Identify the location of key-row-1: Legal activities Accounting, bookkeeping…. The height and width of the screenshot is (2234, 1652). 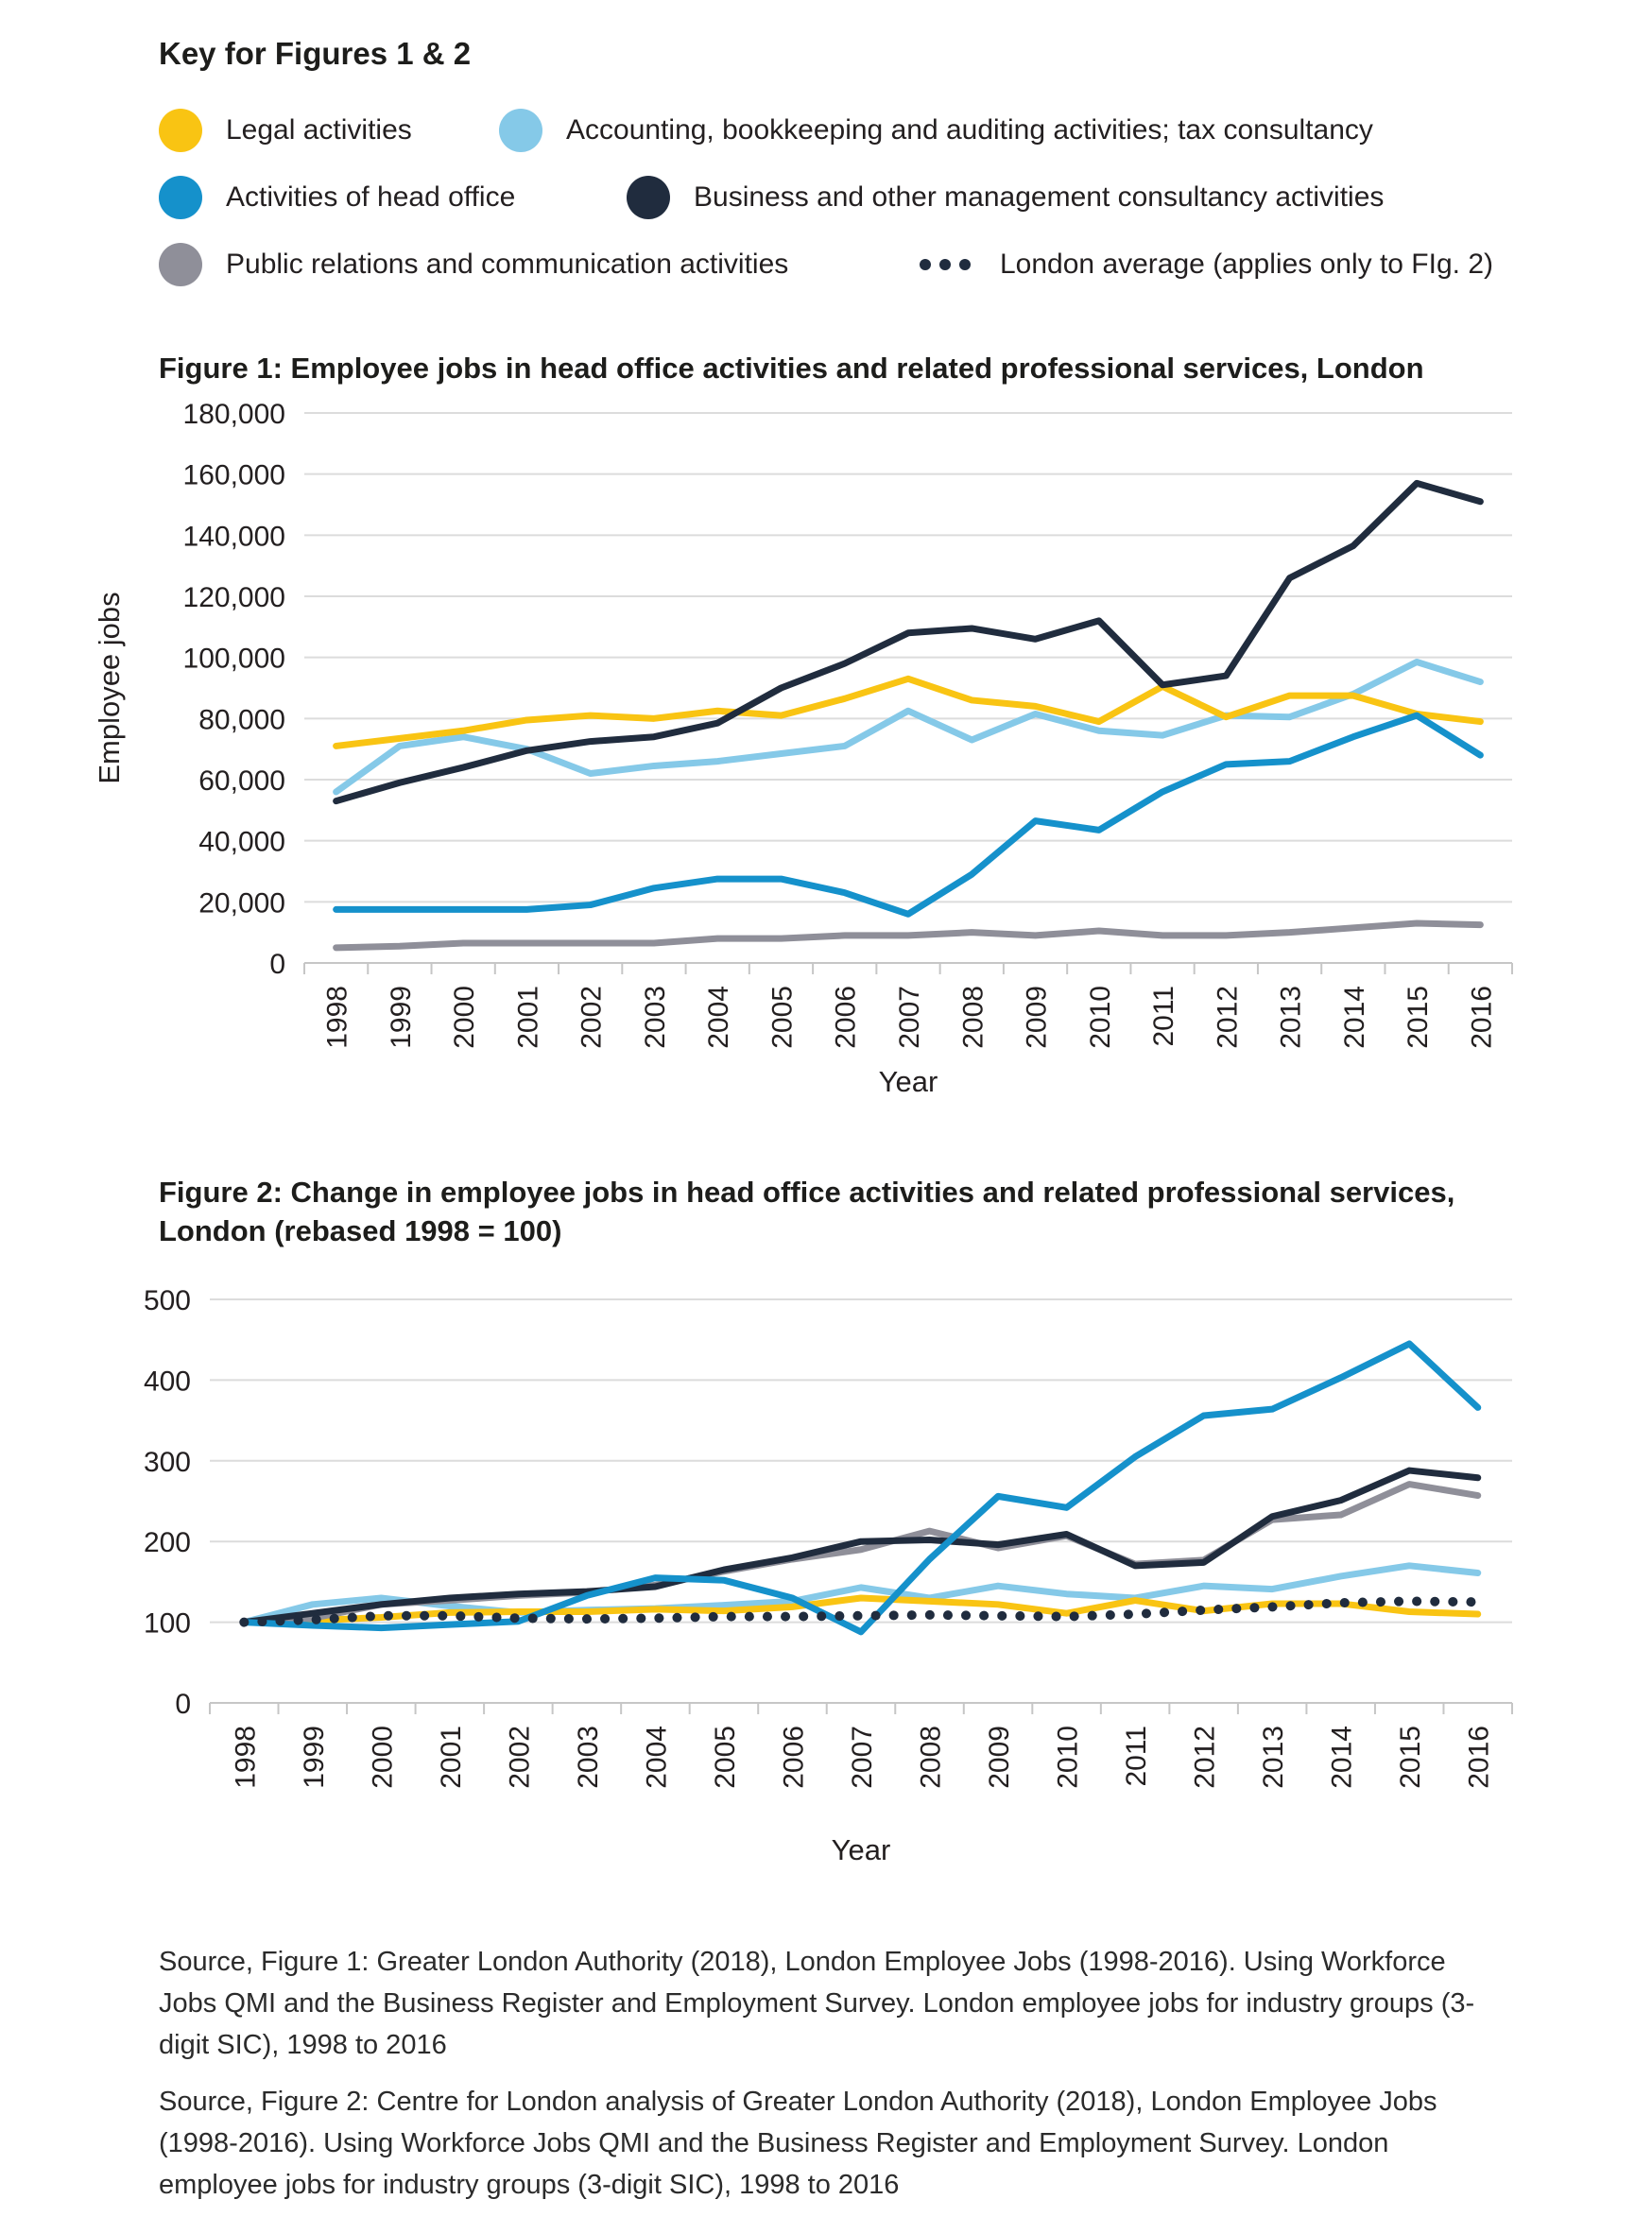
(886, 129).